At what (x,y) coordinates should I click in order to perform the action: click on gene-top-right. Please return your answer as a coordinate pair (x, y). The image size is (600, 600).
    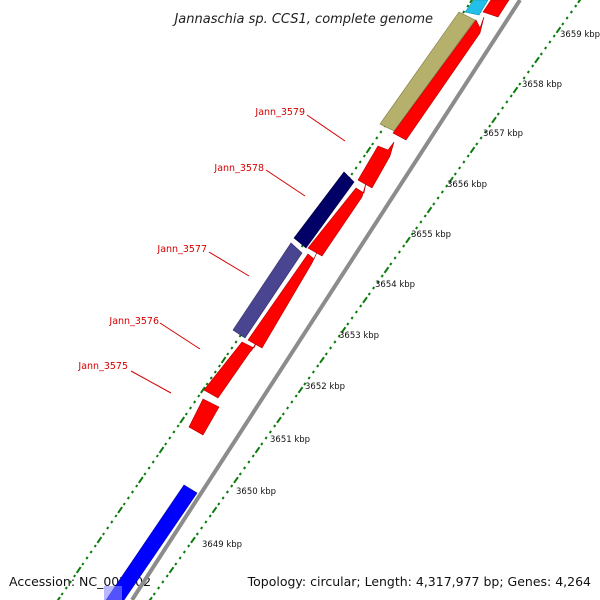
    Looking at the image, I should click on (496, 9).